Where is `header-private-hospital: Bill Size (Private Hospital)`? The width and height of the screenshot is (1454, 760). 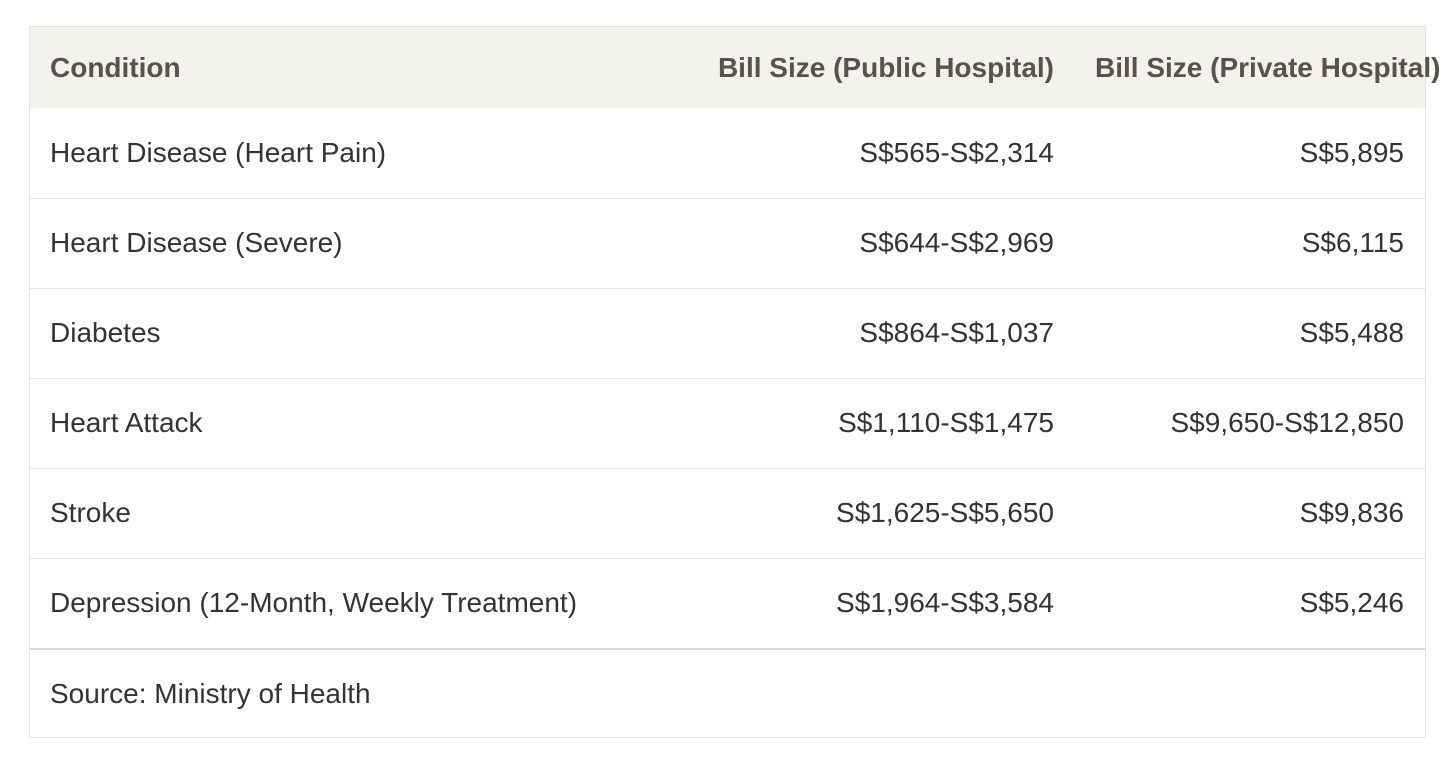 header-private-hospital: Bill Size (Private Hospital) is located at coordinates (1268, 67).